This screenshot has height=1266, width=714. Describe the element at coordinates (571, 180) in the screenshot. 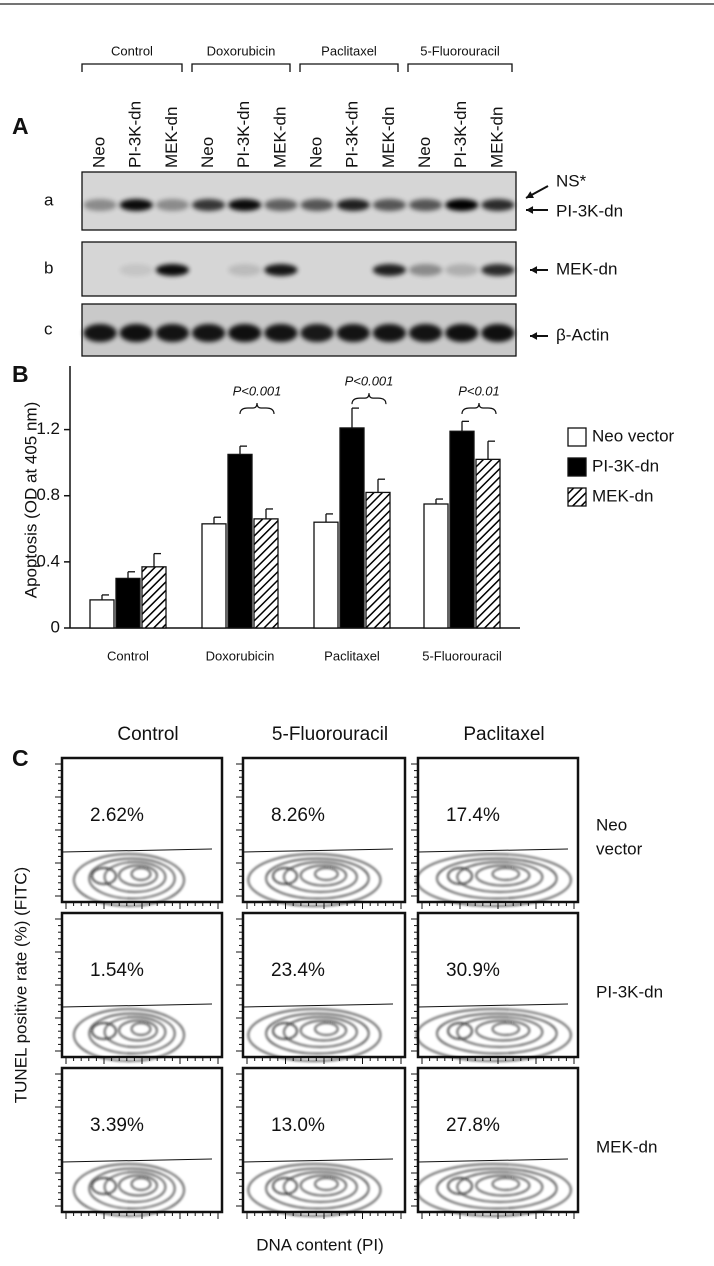

I see `band-label: NS*` at that location.